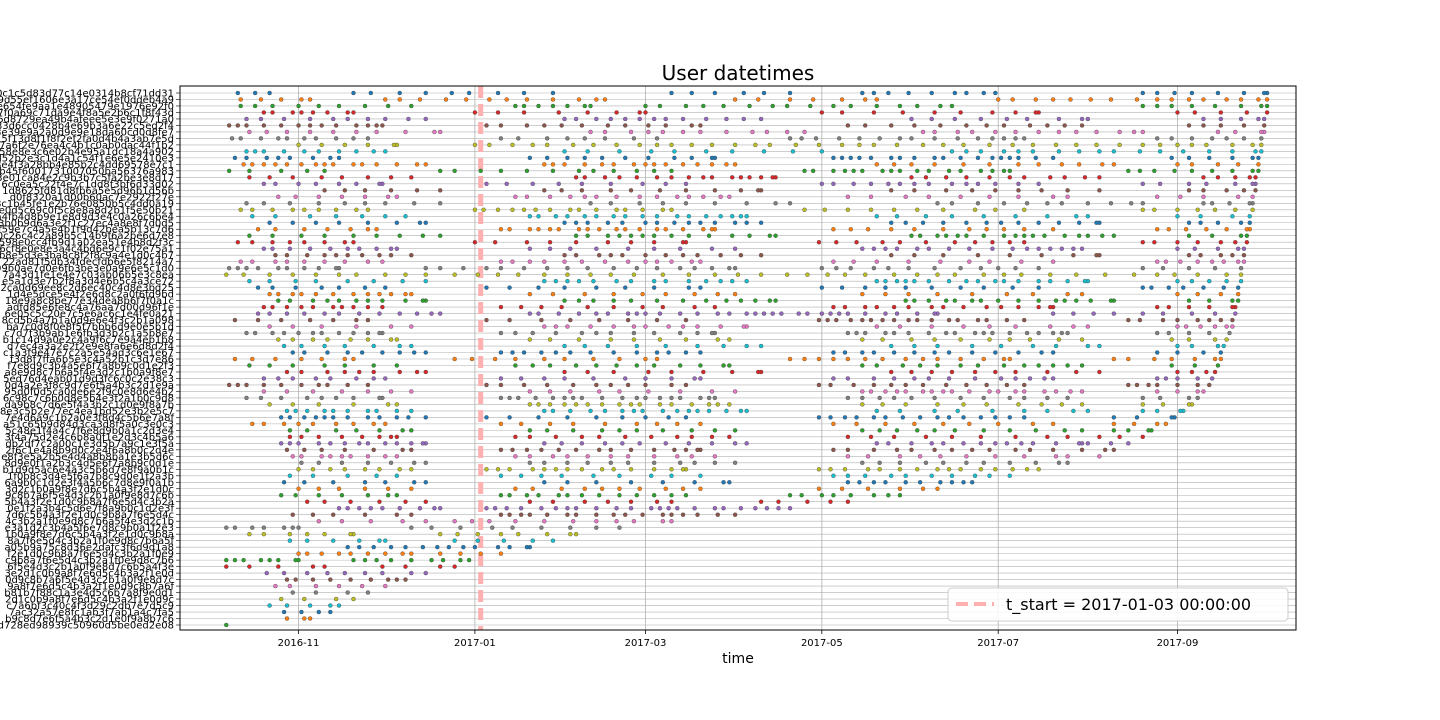  I want to click on y-tick-label: db2df7c2a00c1e3d5b7a9c1e3f5a, so click(89, 444).